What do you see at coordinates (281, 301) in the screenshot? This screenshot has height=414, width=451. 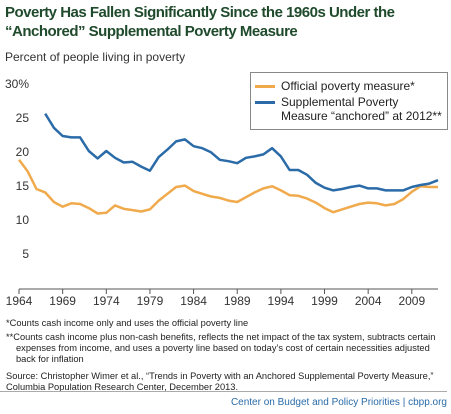 I see `x-tick-label: 1994` at bounding box center [281, 301].